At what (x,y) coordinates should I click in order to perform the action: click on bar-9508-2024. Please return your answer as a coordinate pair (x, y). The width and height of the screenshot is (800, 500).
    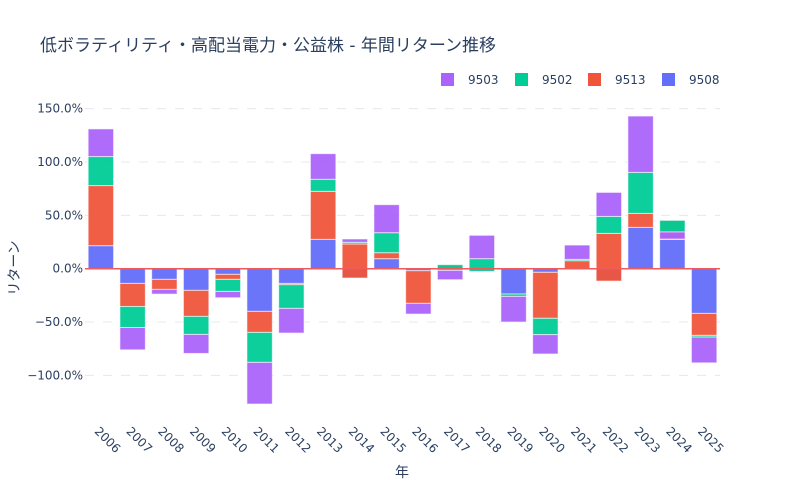
    Looking at the image, I should click on (672, 254).